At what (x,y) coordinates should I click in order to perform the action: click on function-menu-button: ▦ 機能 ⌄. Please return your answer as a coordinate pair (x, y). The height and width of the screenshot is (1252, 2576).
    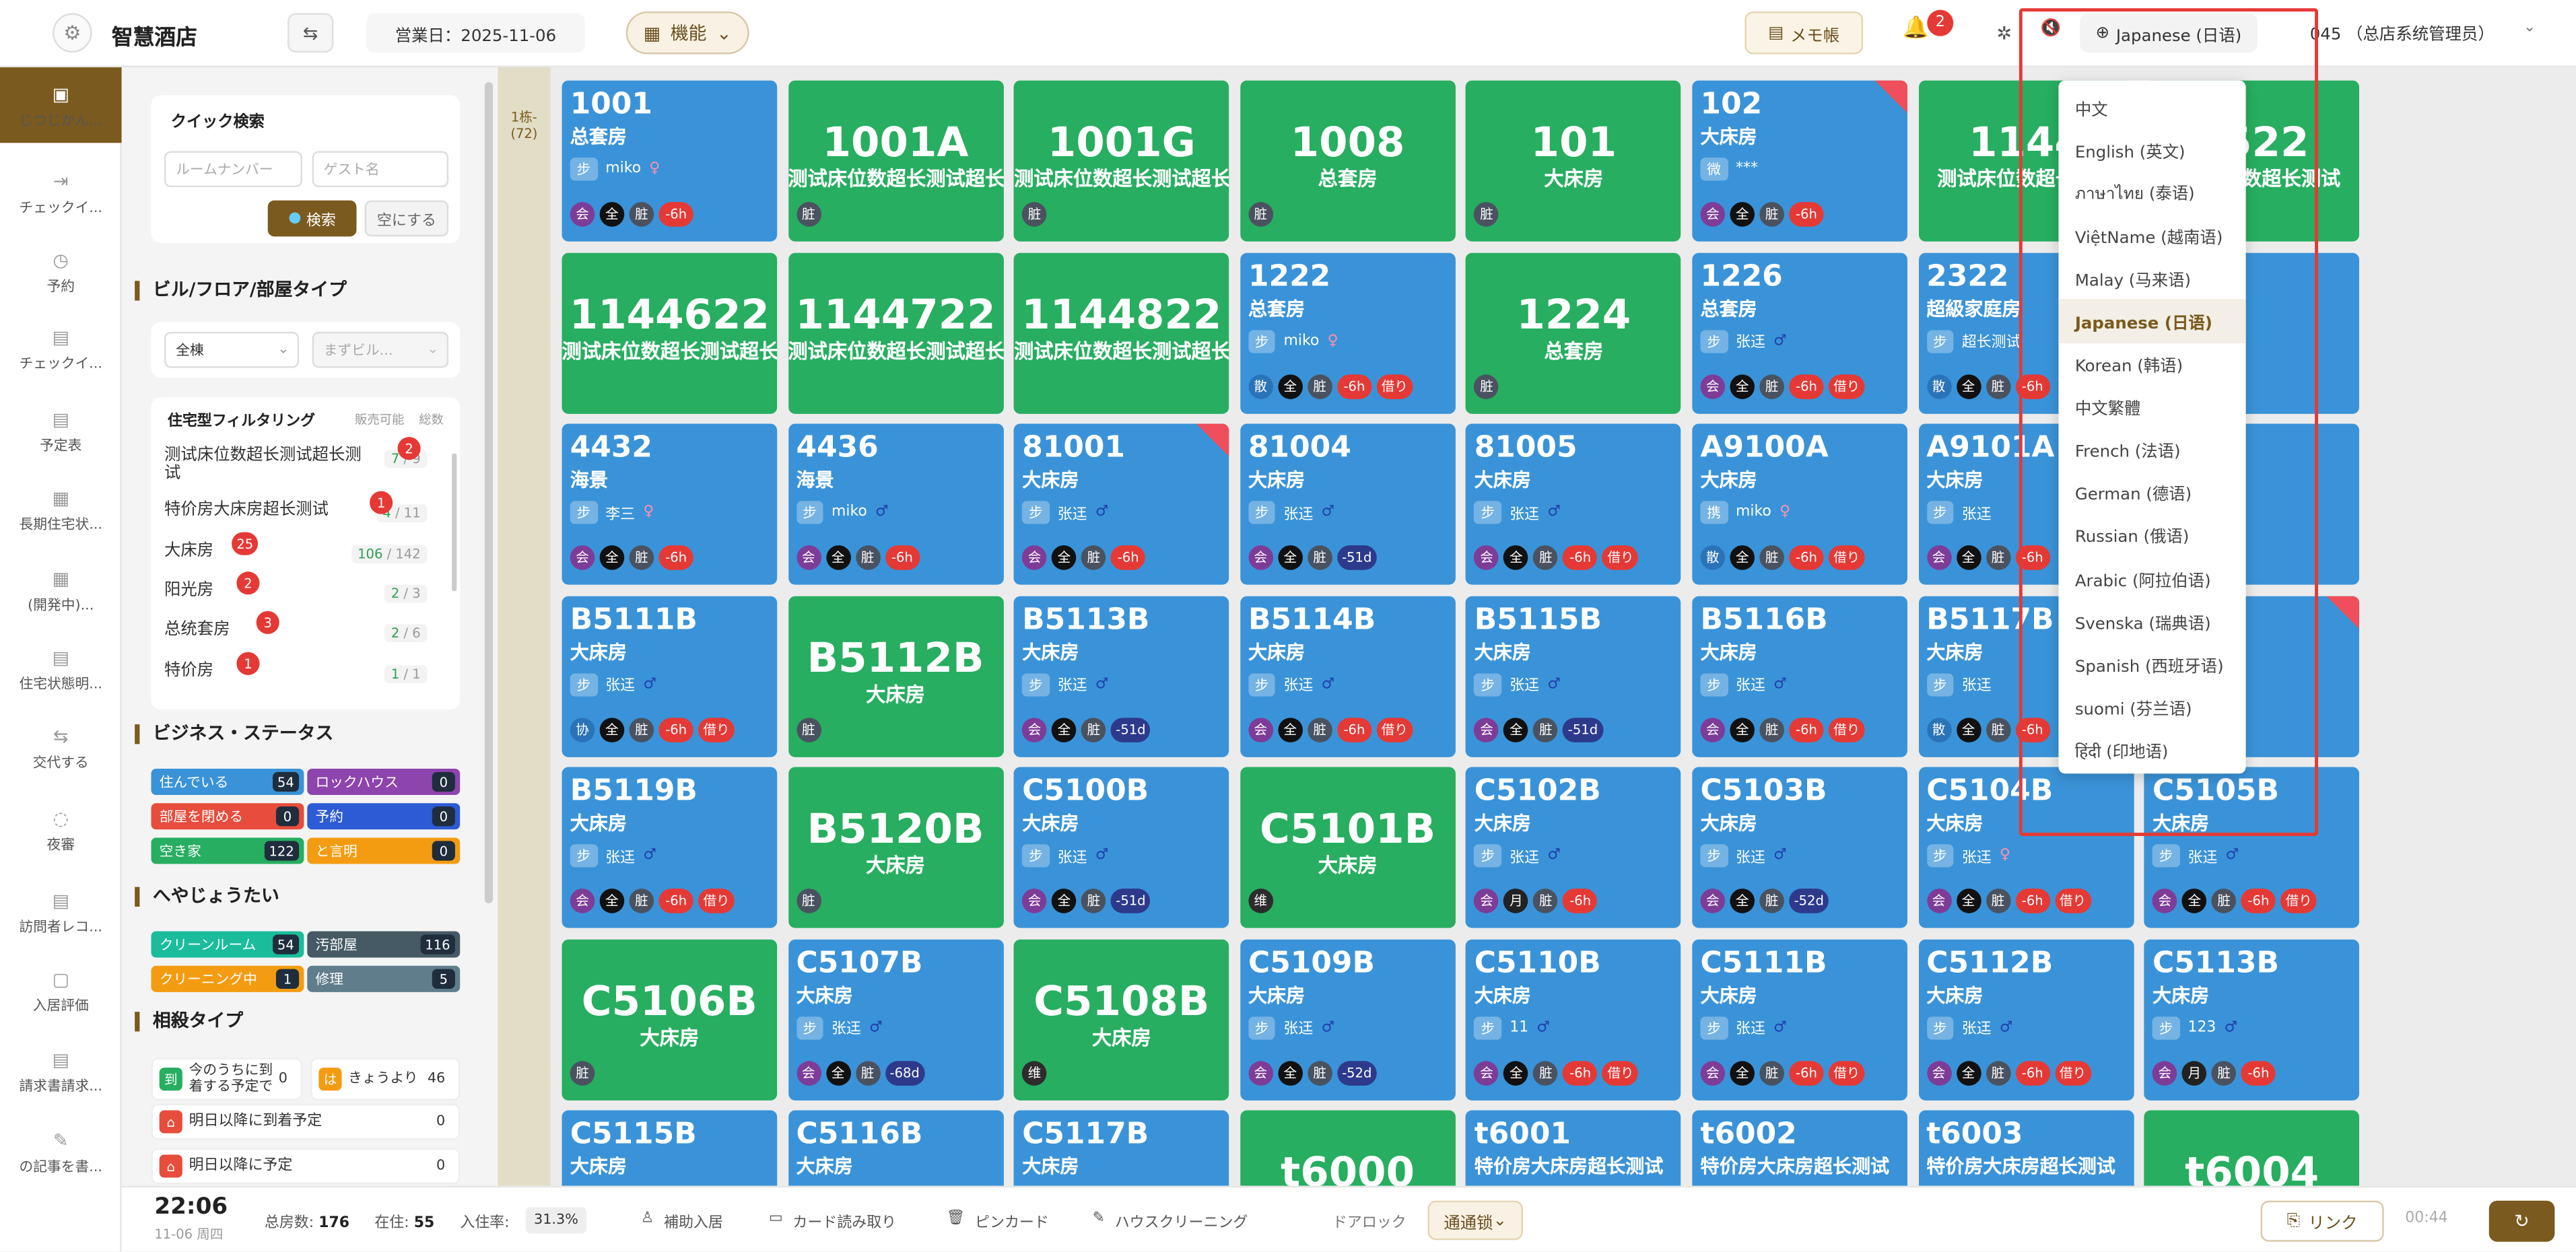
    Looking at the image, I should click on (687, 33).